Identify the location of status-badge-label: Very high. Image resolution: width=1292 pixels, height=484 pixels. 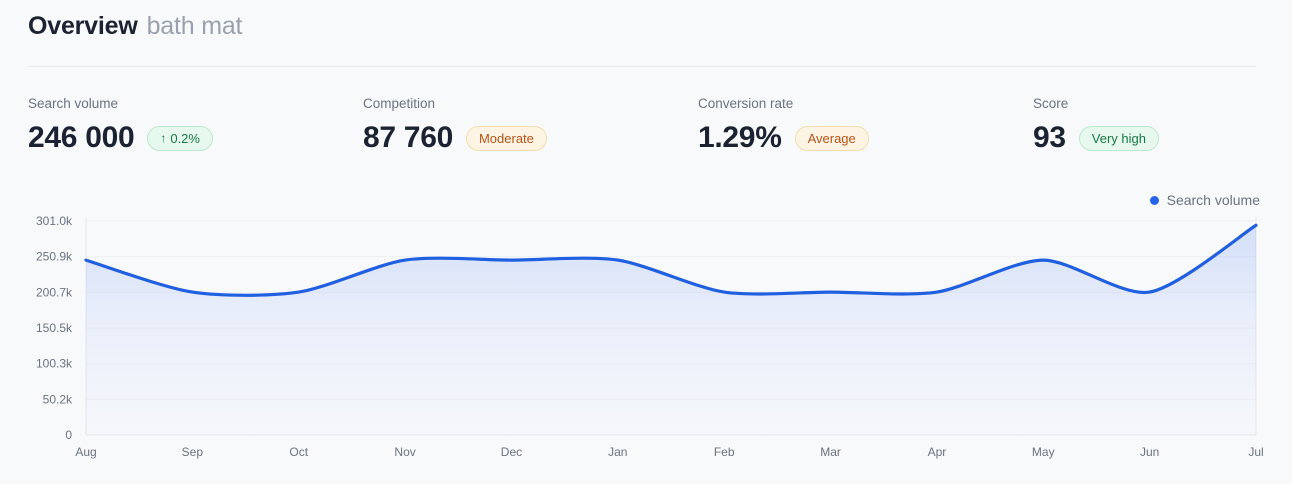
(1118, 138).